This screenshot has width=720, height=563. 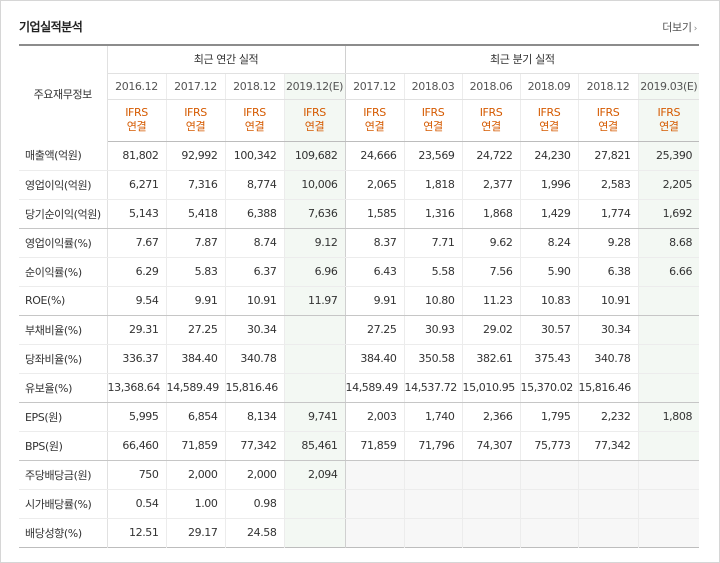 What do you see at coordinates (315, 301) in the screenshot?
I see `table-cell: 11.97` at bounding box center [315, 301].